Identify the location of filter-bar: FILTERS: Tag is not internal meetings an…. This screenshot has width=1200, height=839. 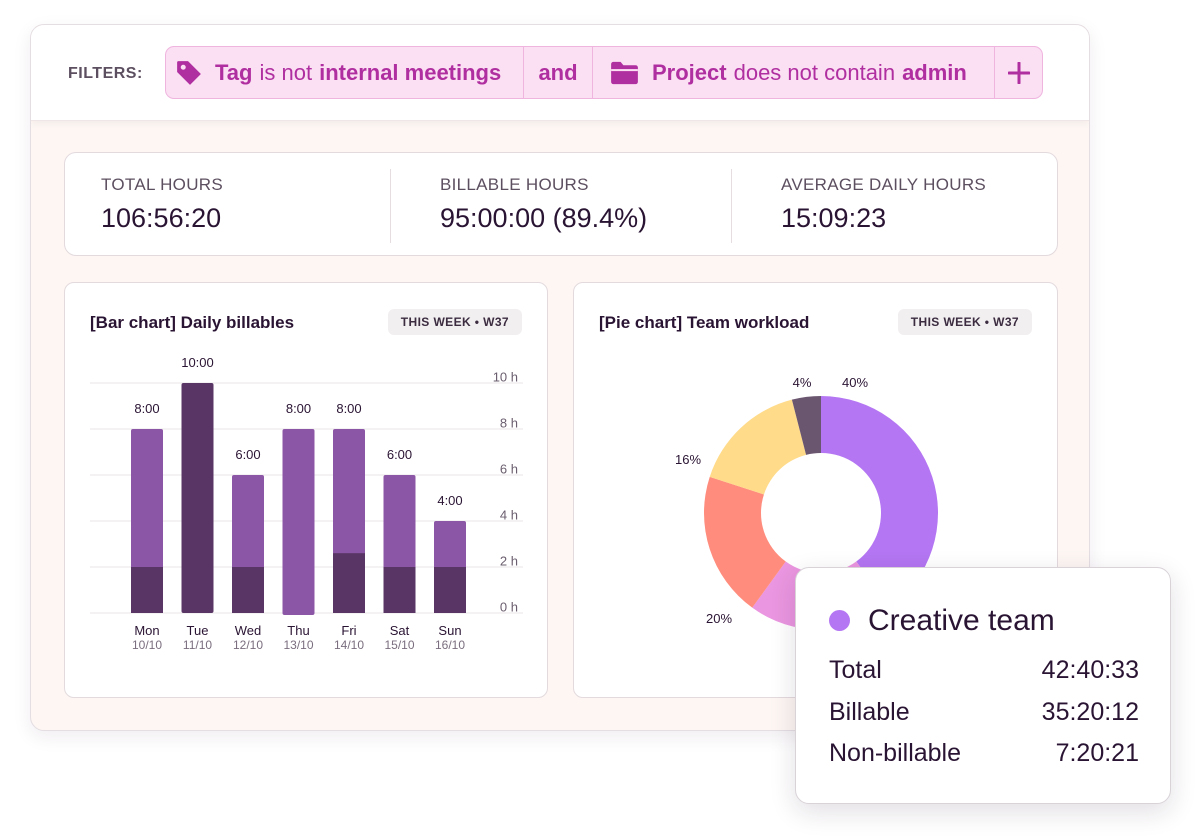
(560, 73).